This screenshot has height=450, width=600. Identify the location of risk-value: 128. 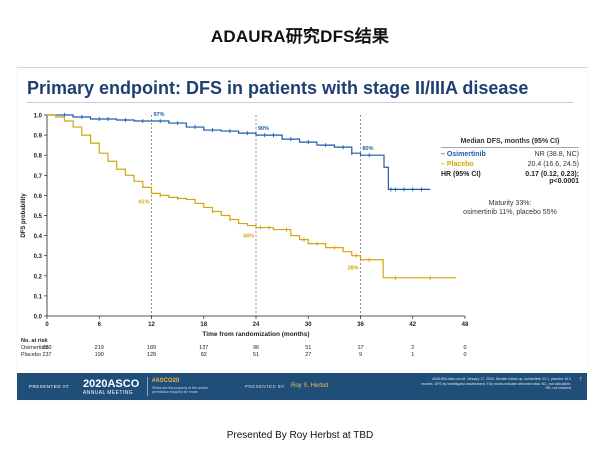
(151, 355).